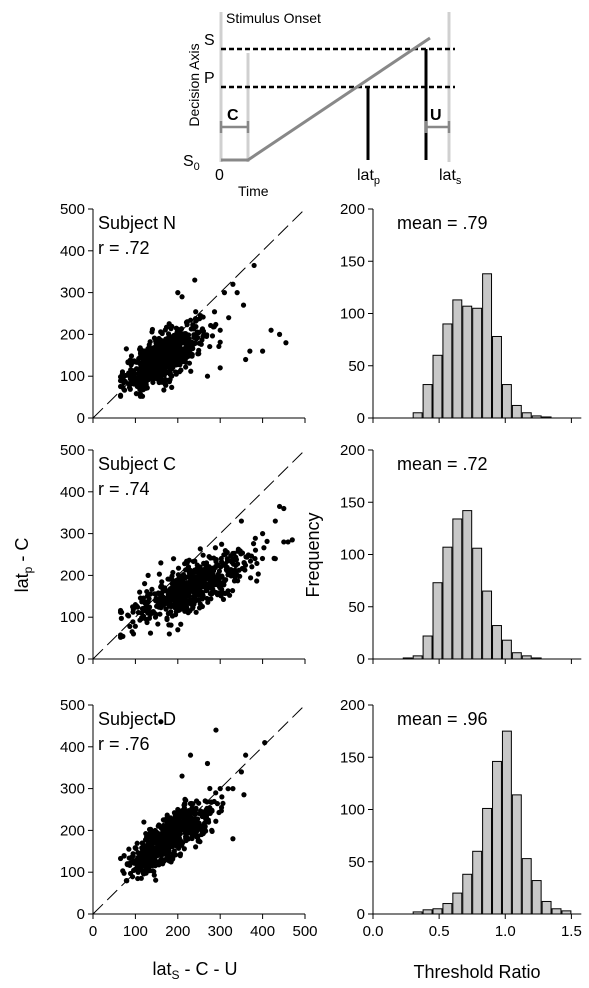 The height and width of the screenshot is (988, 589). Describe the element at coordinates (194, 970) in the screenshot. I see `scatter-x-axis-label: latS - C - U` at that location.